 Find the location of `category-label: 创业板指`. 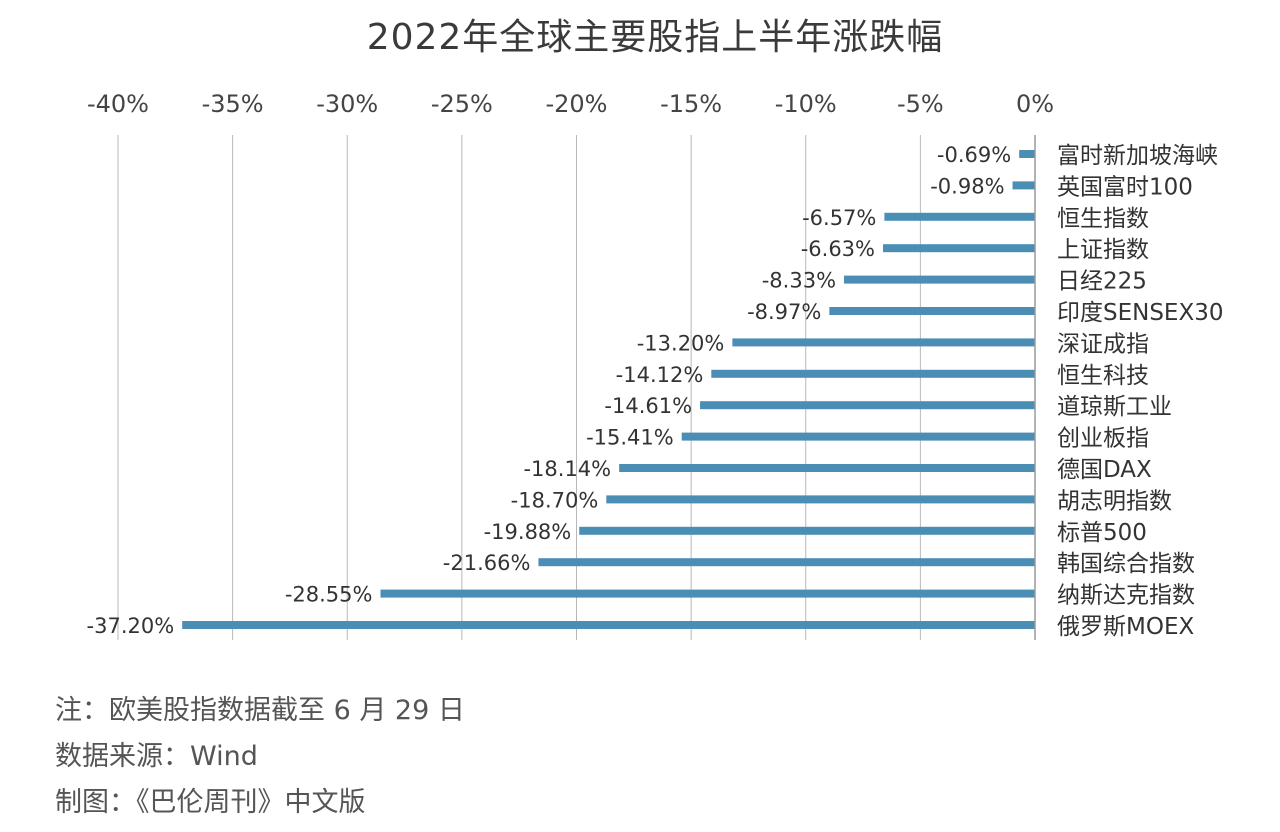

category-label: 创业板指 is located at coordinates (1103, 439).